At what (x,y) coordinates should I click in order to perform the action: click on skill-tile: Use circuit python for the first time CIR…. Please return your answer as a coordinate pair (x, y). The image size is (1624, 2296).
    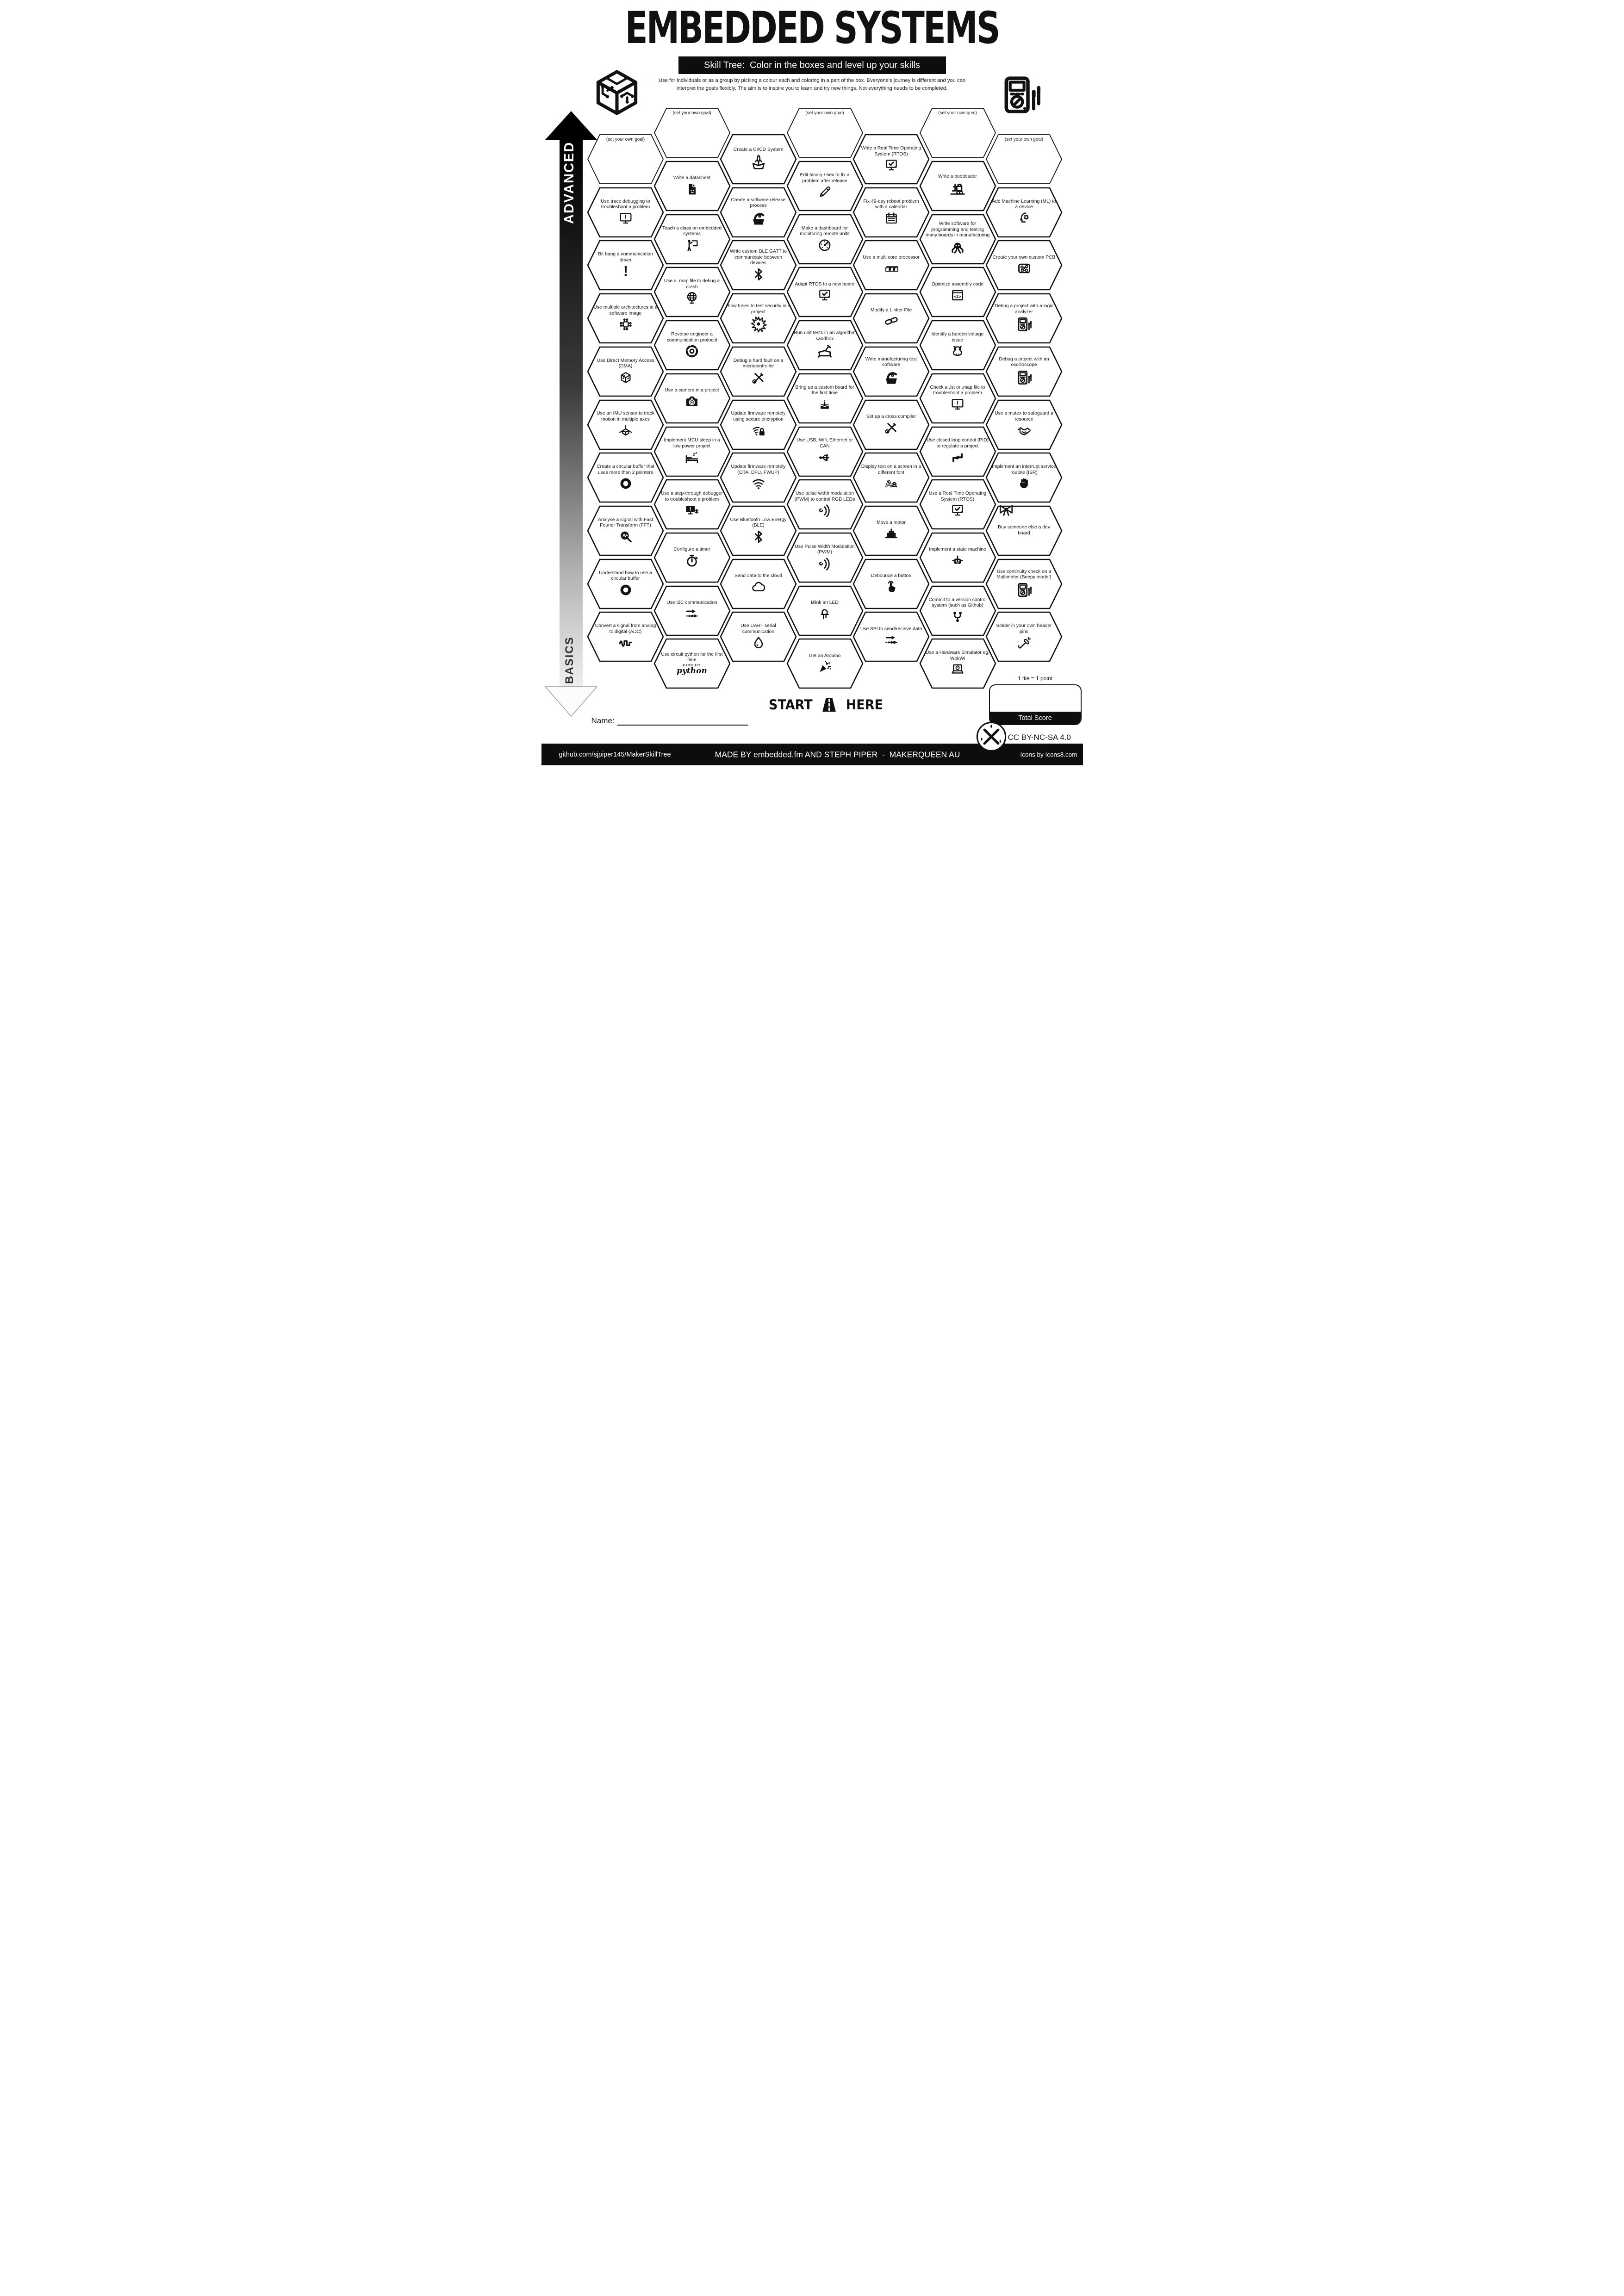
    Looking at the image, I should click on (692, 664).